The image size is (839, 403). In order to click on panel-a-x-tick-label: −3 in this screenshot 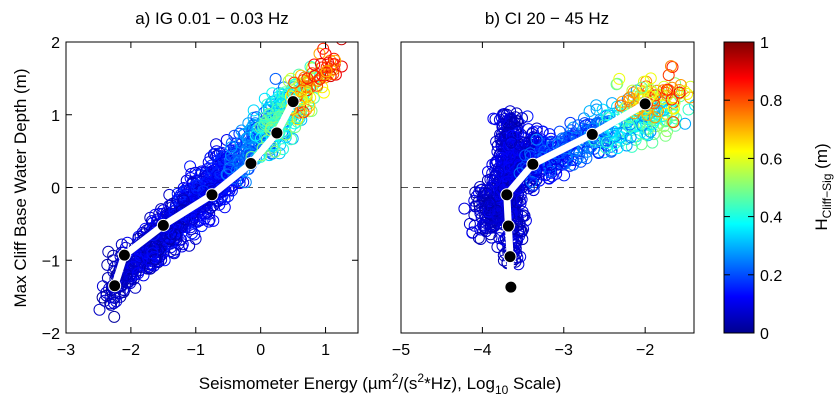, I will do `click(66, 350)`.